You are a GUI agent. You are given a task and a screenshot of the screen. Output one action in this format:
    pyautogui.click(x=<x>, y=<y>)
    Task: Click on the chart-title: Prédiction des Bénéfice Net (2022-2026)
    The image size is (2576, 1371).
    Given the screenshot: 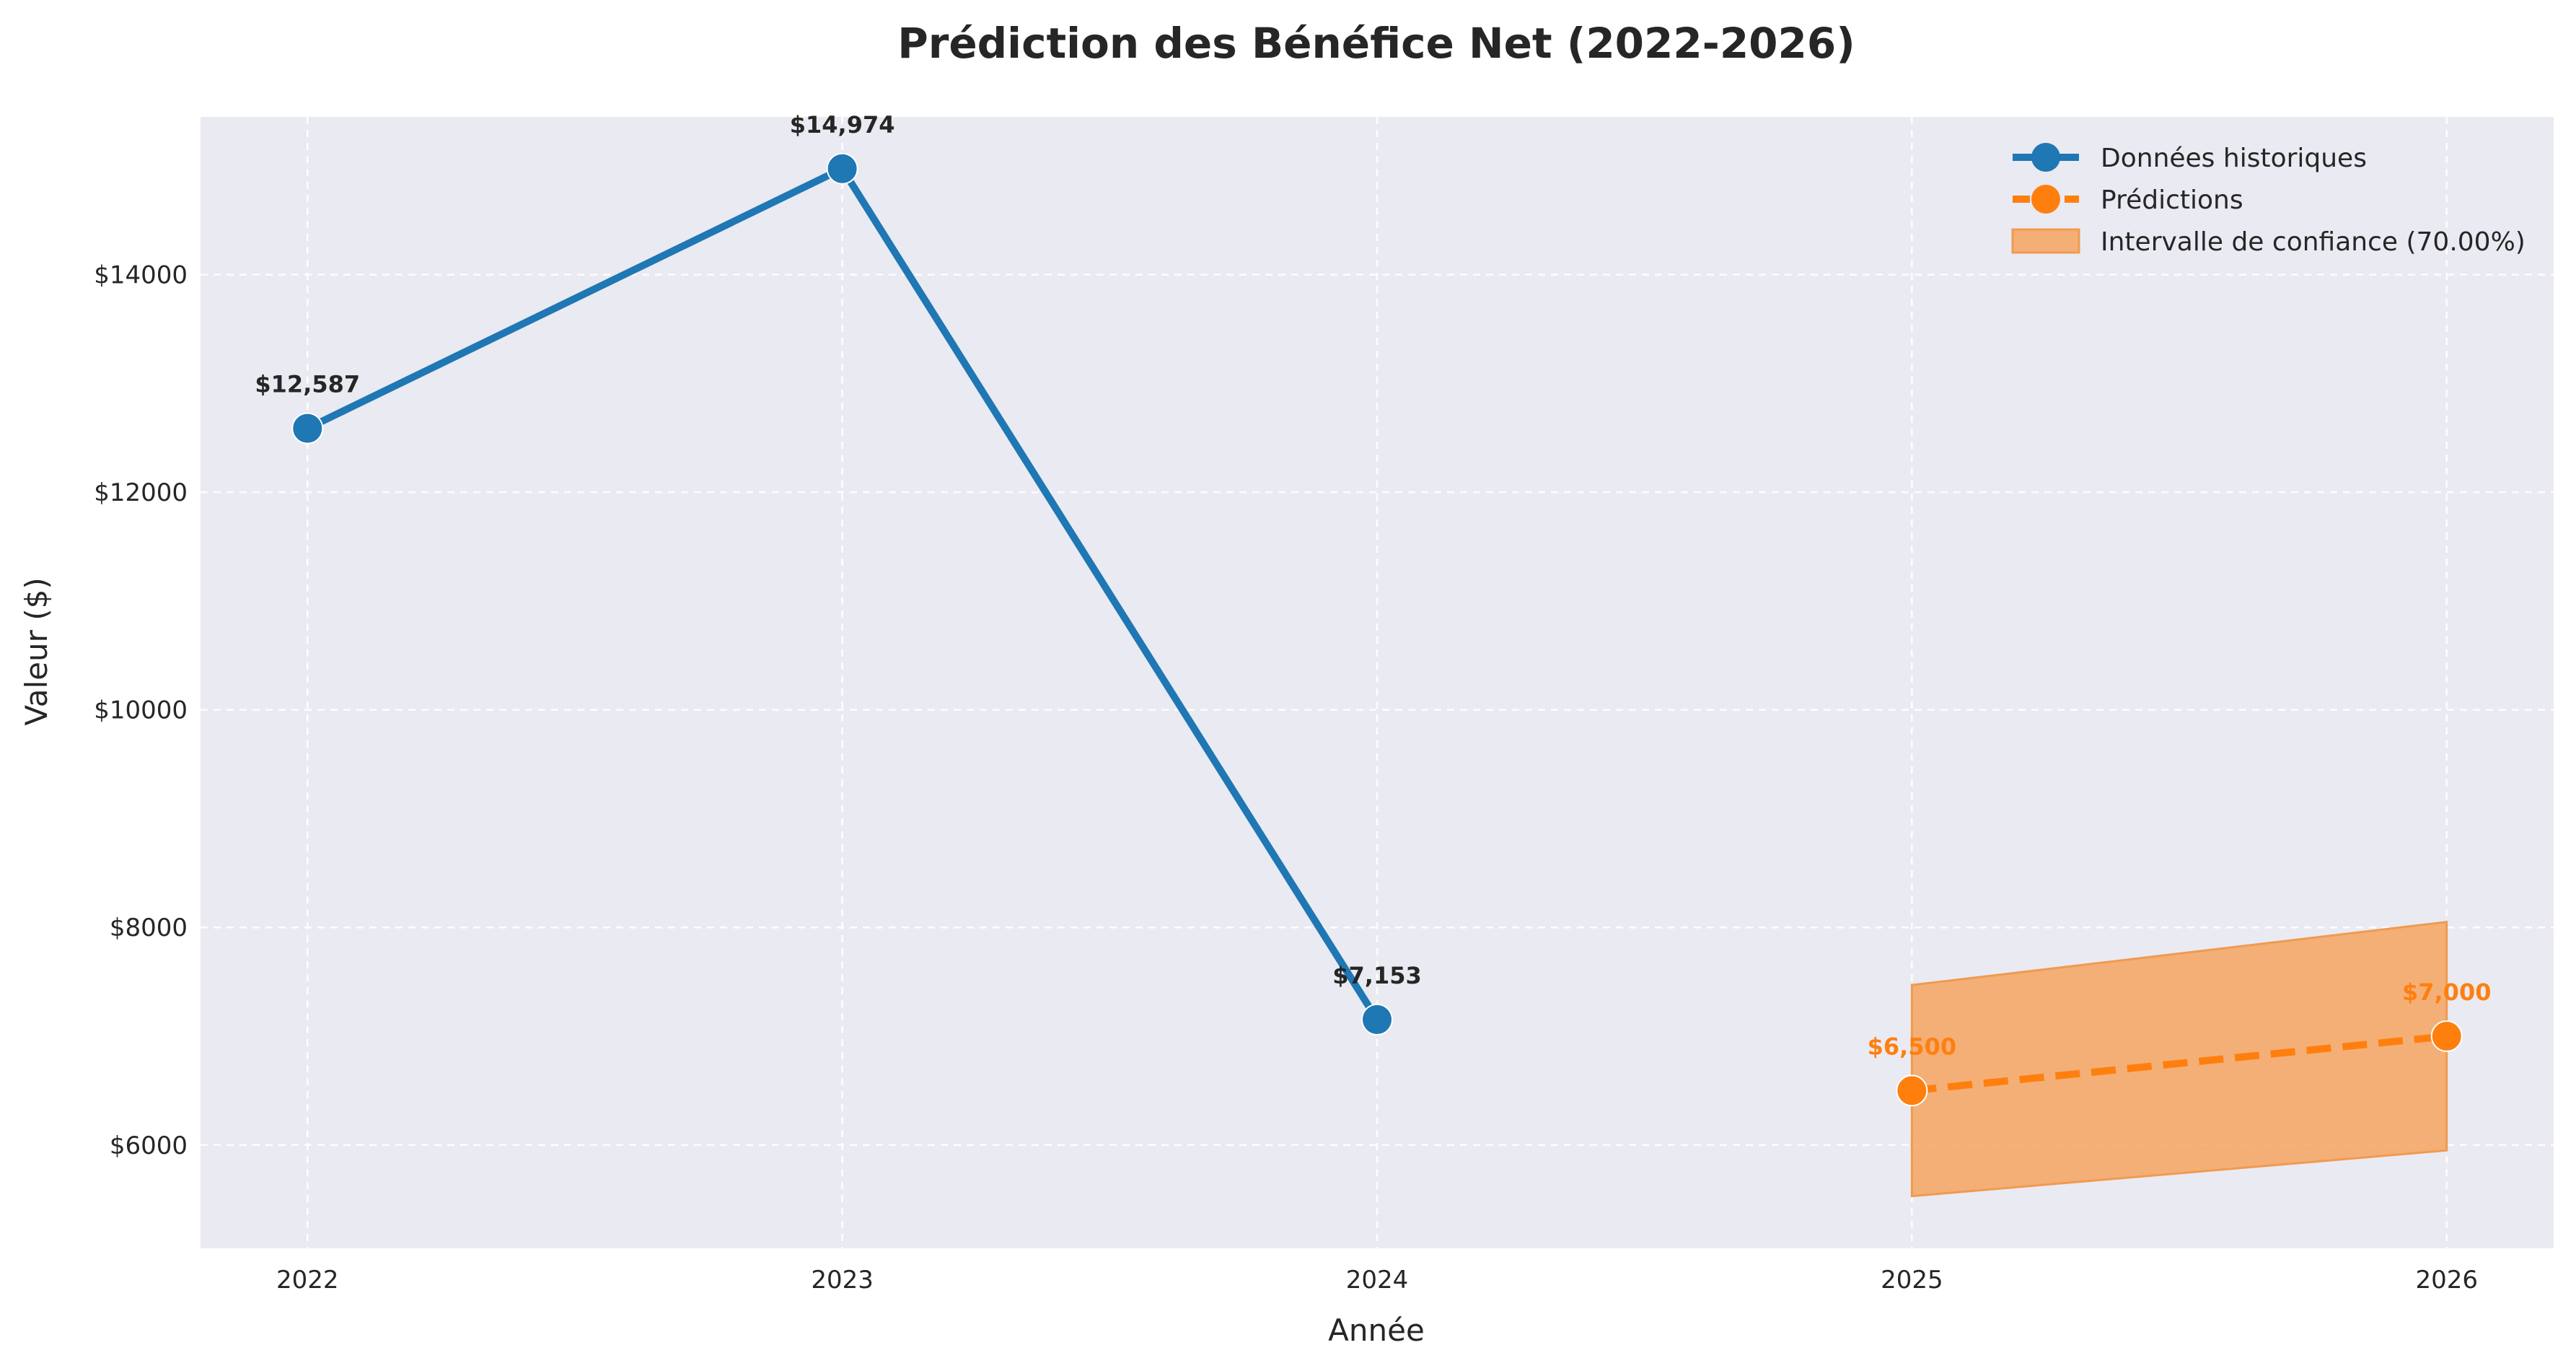 What is the action you would take?
    pyautogui.click(x=1376, y=43)
    